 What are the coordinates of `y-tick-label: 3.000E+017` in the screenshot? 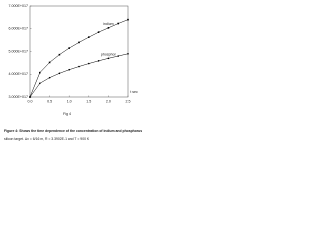 It's located at (19, 97).